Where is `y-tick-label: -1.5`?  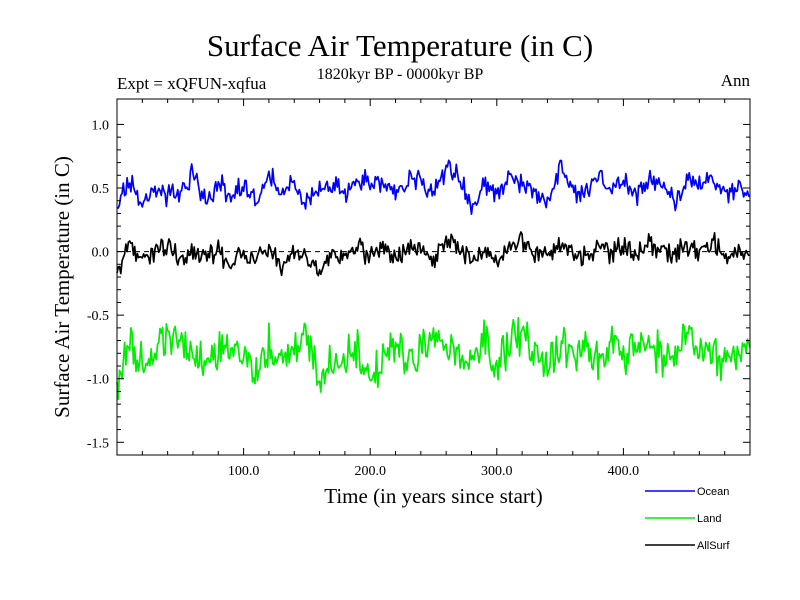
y-tick-label: -1.5 is located at coordinates (98, 443).